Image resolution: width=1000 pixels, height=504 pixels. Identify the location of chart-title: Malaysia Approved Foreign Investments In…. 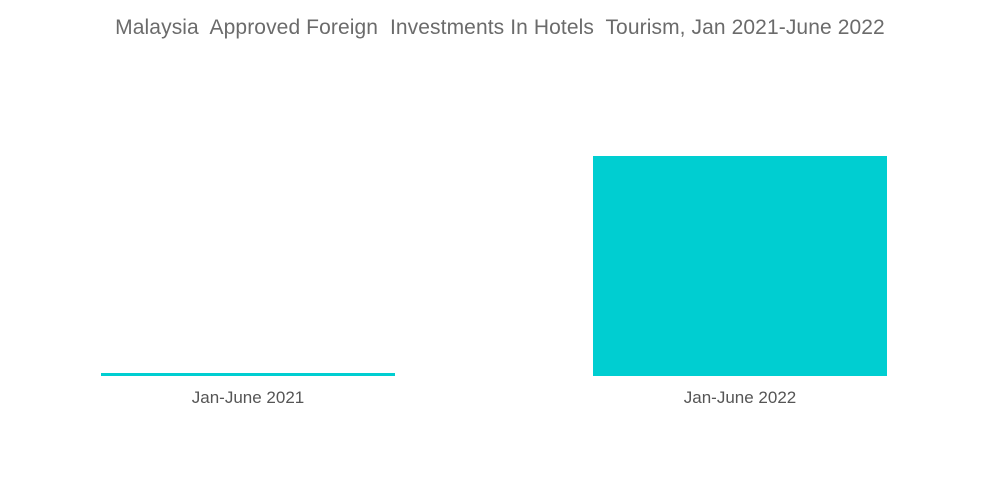
(500, 27).